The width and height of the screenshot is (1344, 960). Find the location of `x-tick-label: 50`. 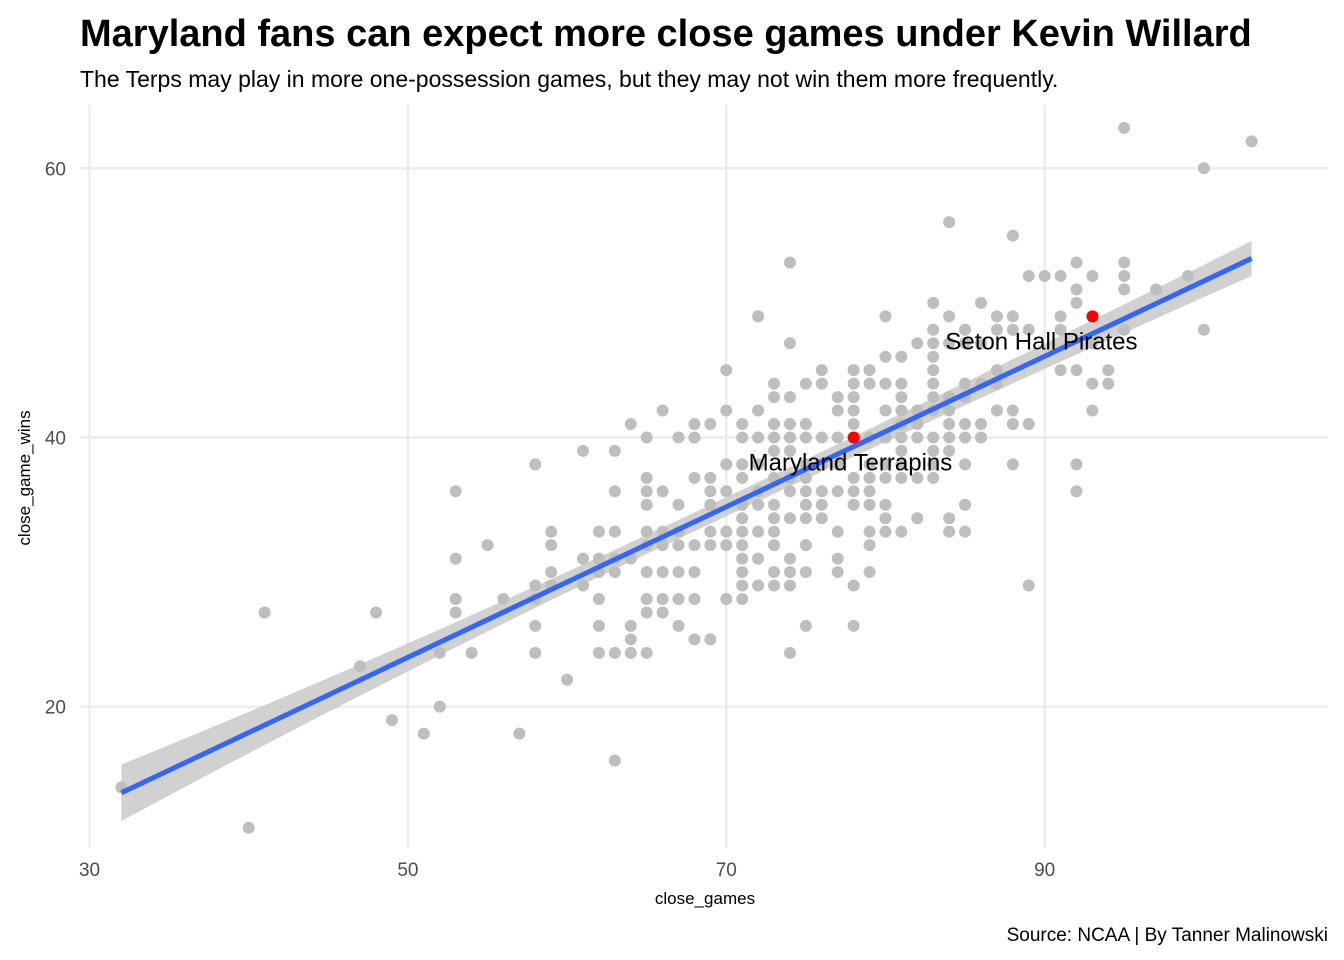

x-tick-label: 50 is located at coordinates (407, 870).